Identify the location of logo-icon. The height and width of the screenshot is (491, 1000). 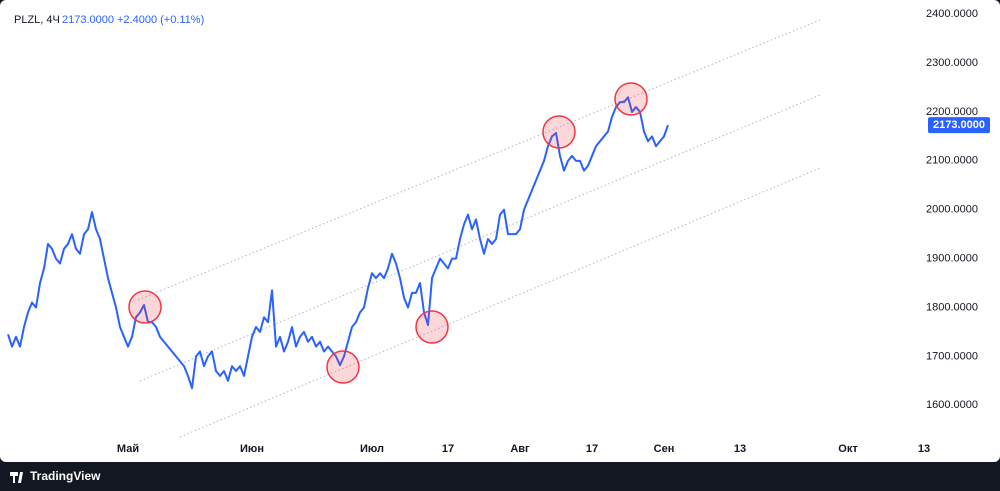
(16, 477).